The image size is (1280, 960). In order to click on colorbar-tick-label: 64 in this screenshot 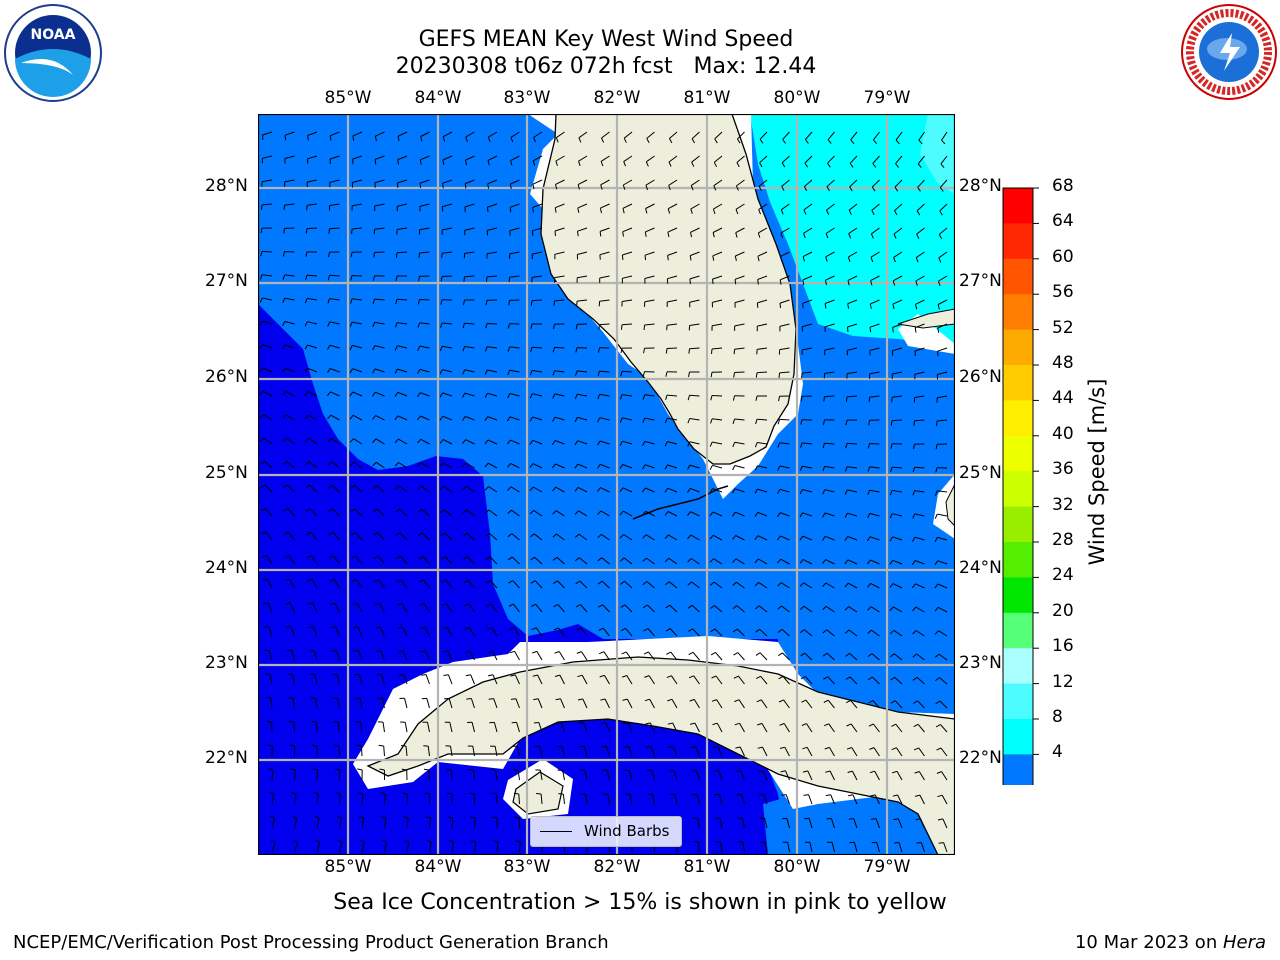, I will do `click(1063, 221)`.